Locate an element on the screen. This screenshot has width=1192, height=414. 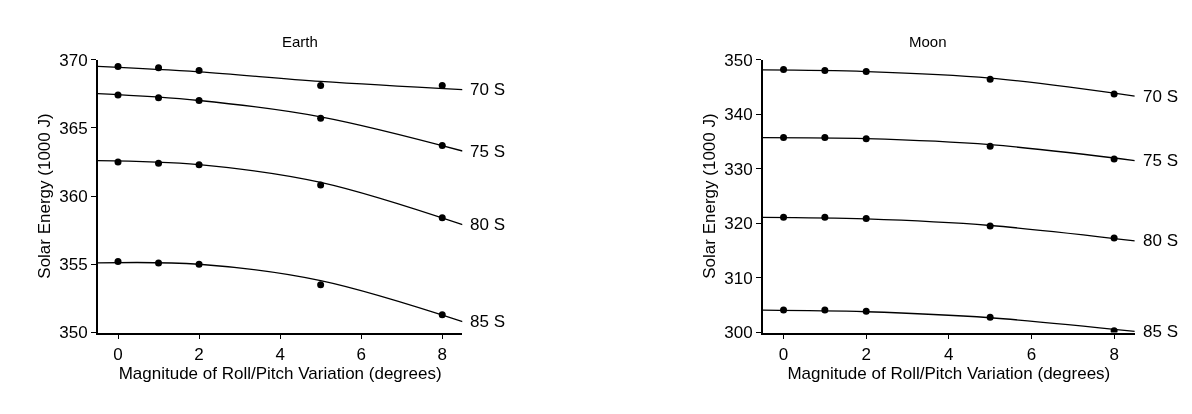
y-tick-label: 320 is located at coordinates (738, 224).